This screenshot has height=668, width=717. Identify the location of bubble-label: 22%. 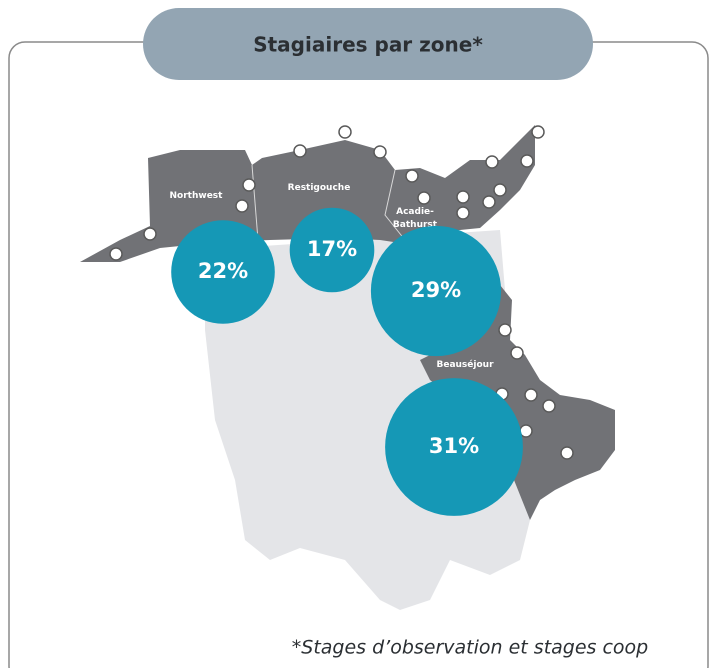
(223, 271).